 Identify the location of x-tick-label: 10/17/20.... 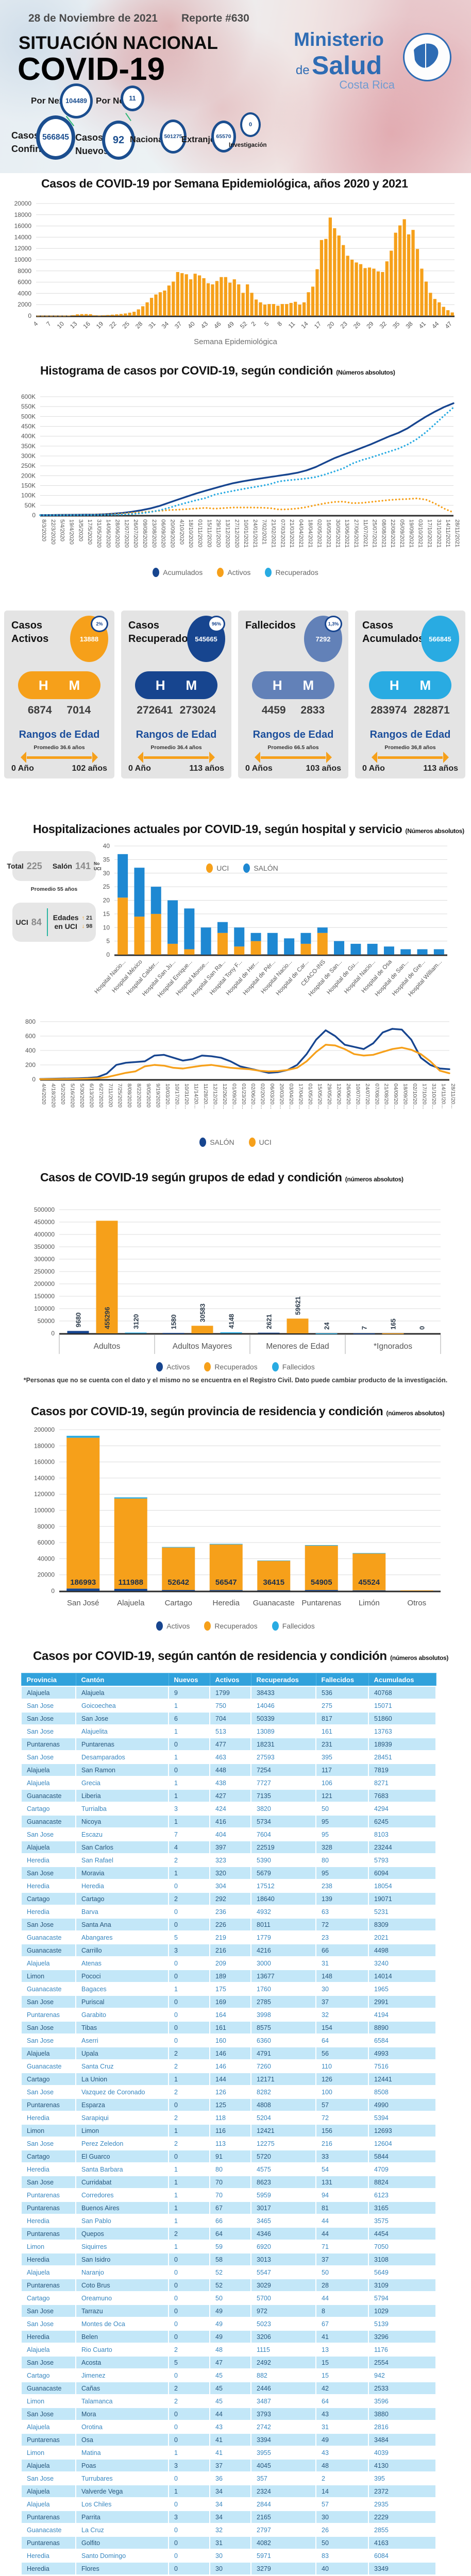
(177, 1096).